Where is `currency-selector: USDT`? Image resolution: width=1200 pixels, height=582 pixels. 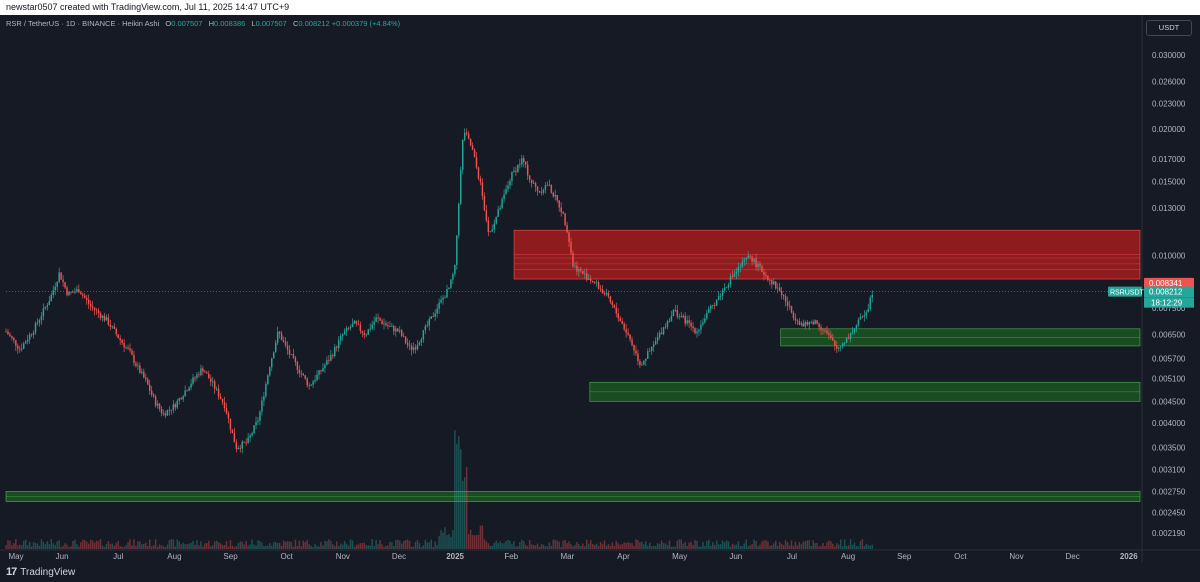 currency-selector: USDT is located at coordinates (1169, 28).